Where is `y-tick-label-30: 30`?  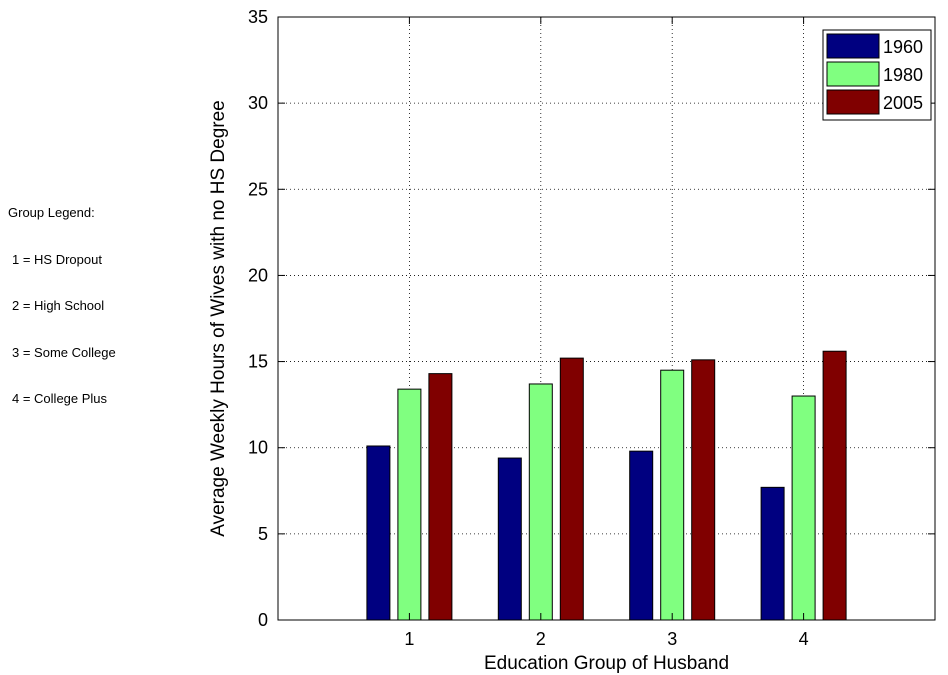 y-tick-label-30: 30 is located at coordinates (258, 103).